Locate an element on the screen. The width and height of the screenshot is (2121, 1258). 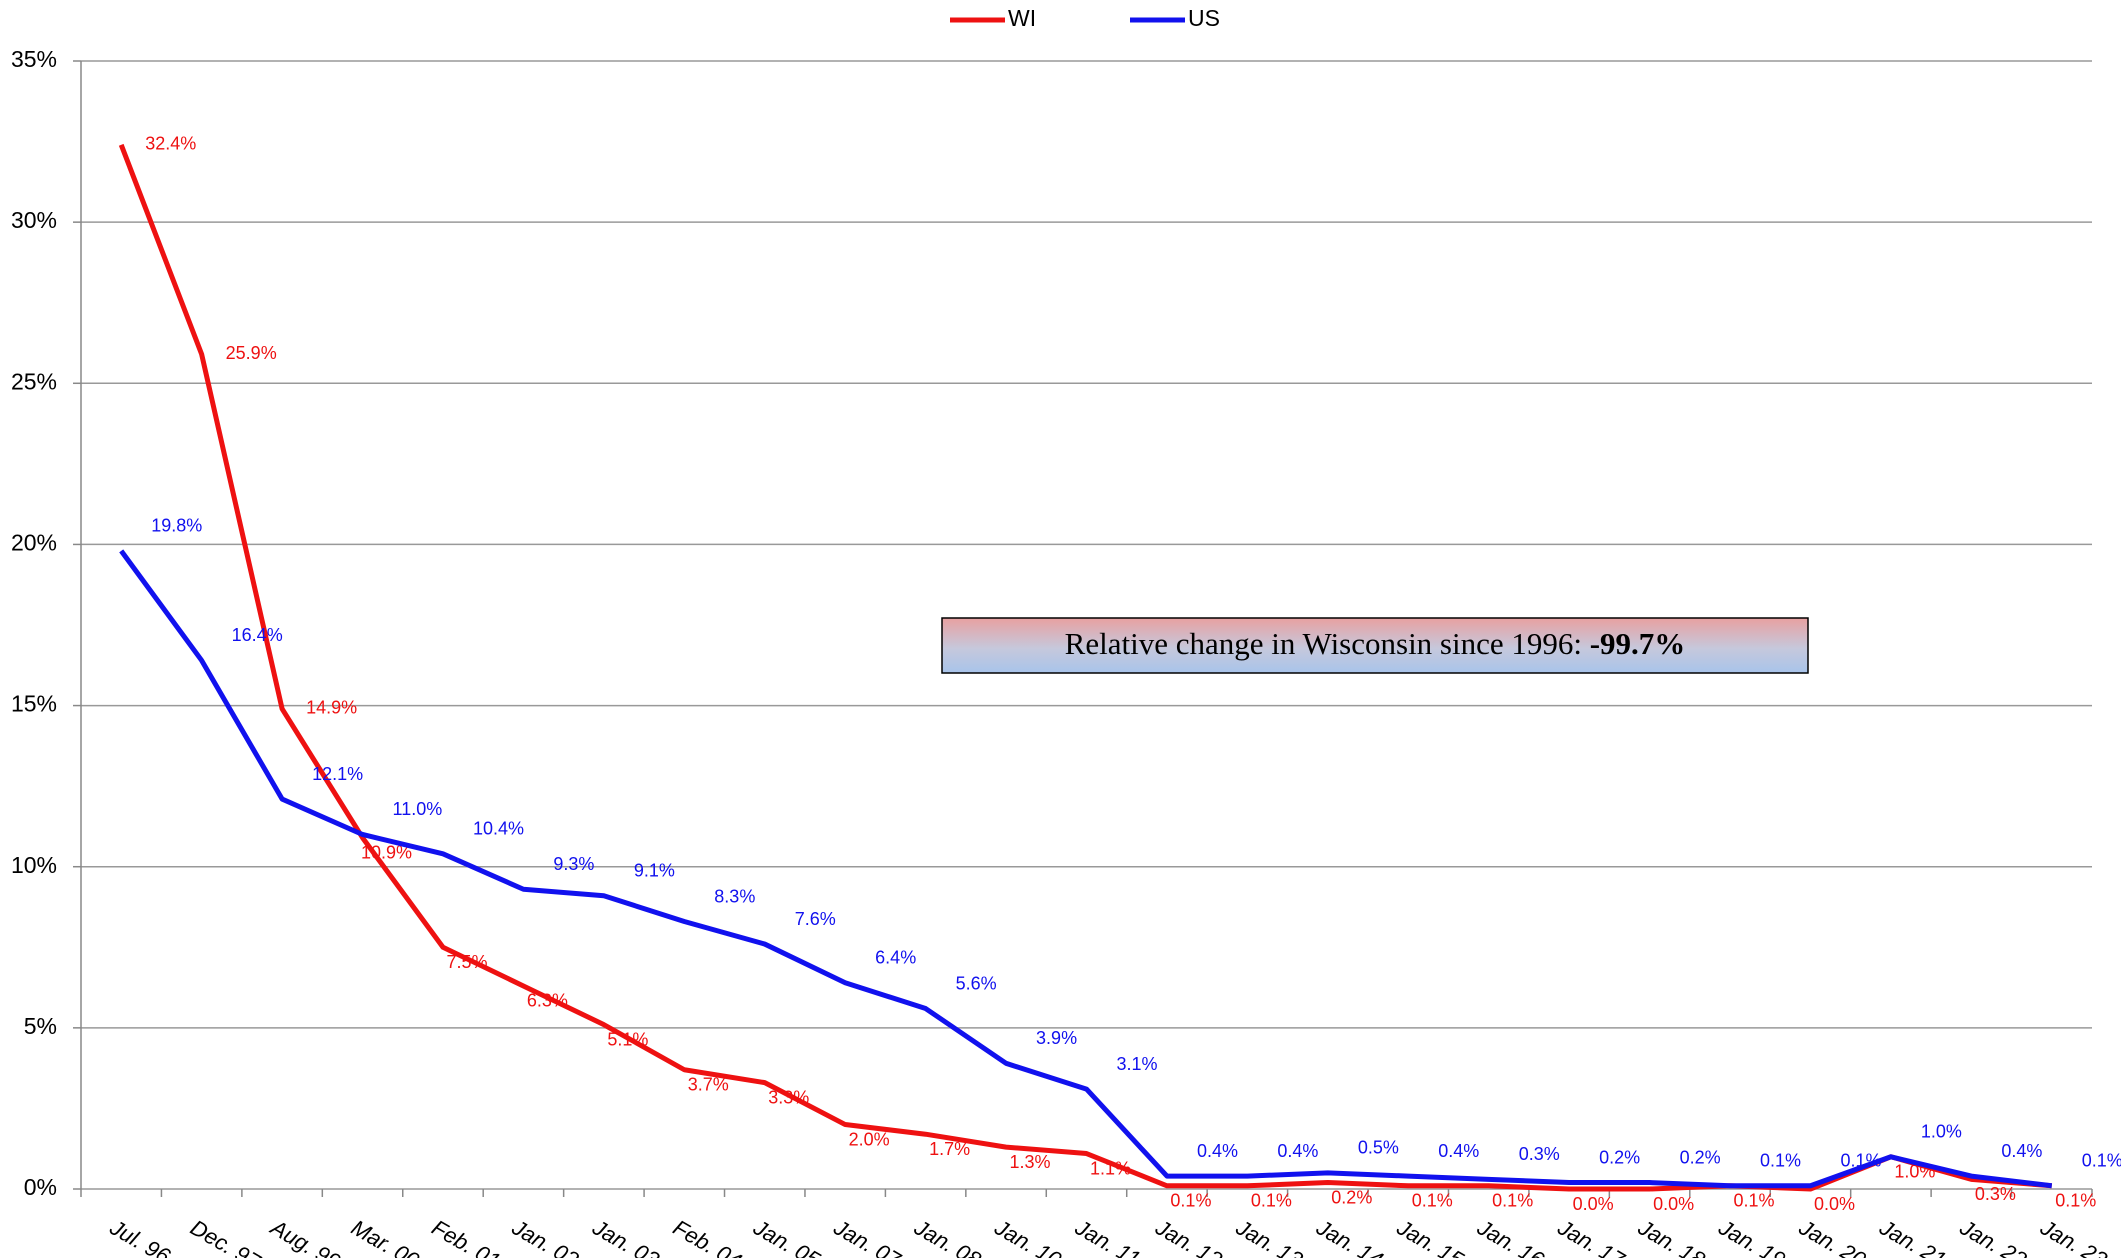
x-tick-label: Jan. 10 is located at coordinates (1028, 1236).